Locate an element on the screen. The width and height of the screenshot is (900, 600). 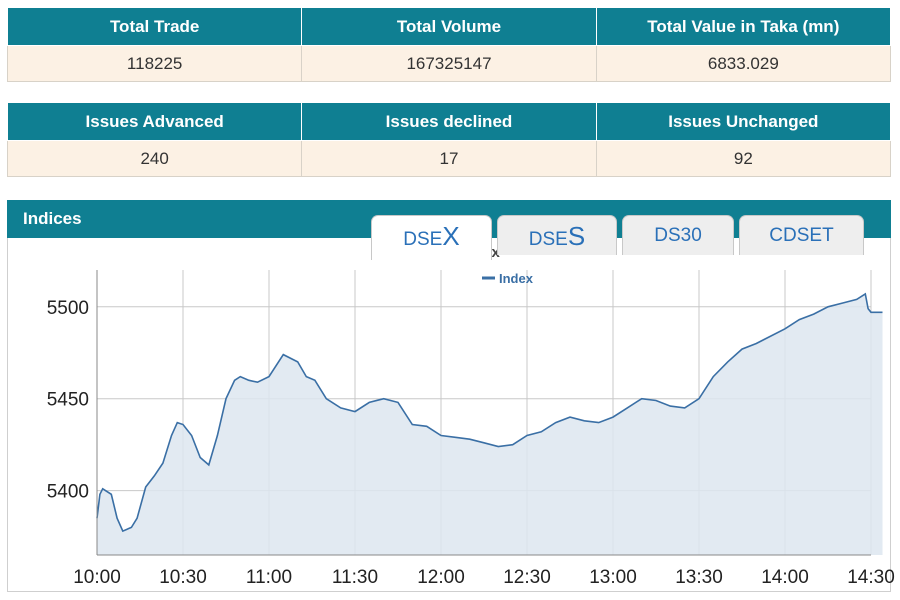
issues-unchanged-value: 92 is located at coordinates (743, 158).